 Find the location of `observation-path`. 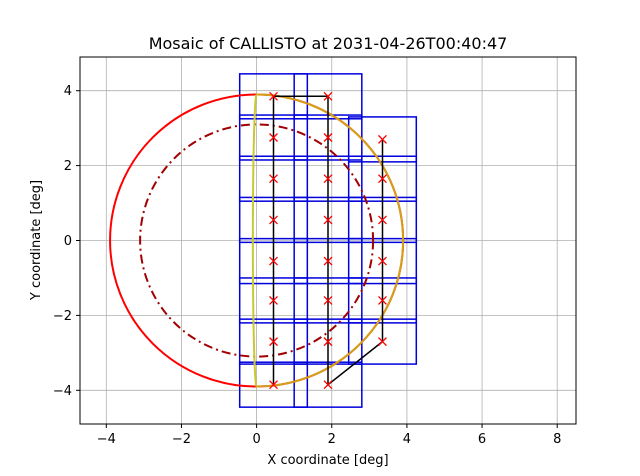

observation-path is located at coordinates (328, 241).